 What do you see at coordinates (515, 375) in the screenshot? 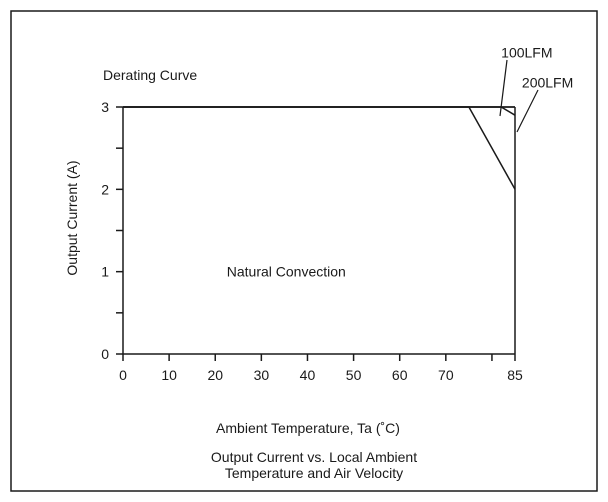
I see `x-tick-label: 85` at bounding box center [515, 375].